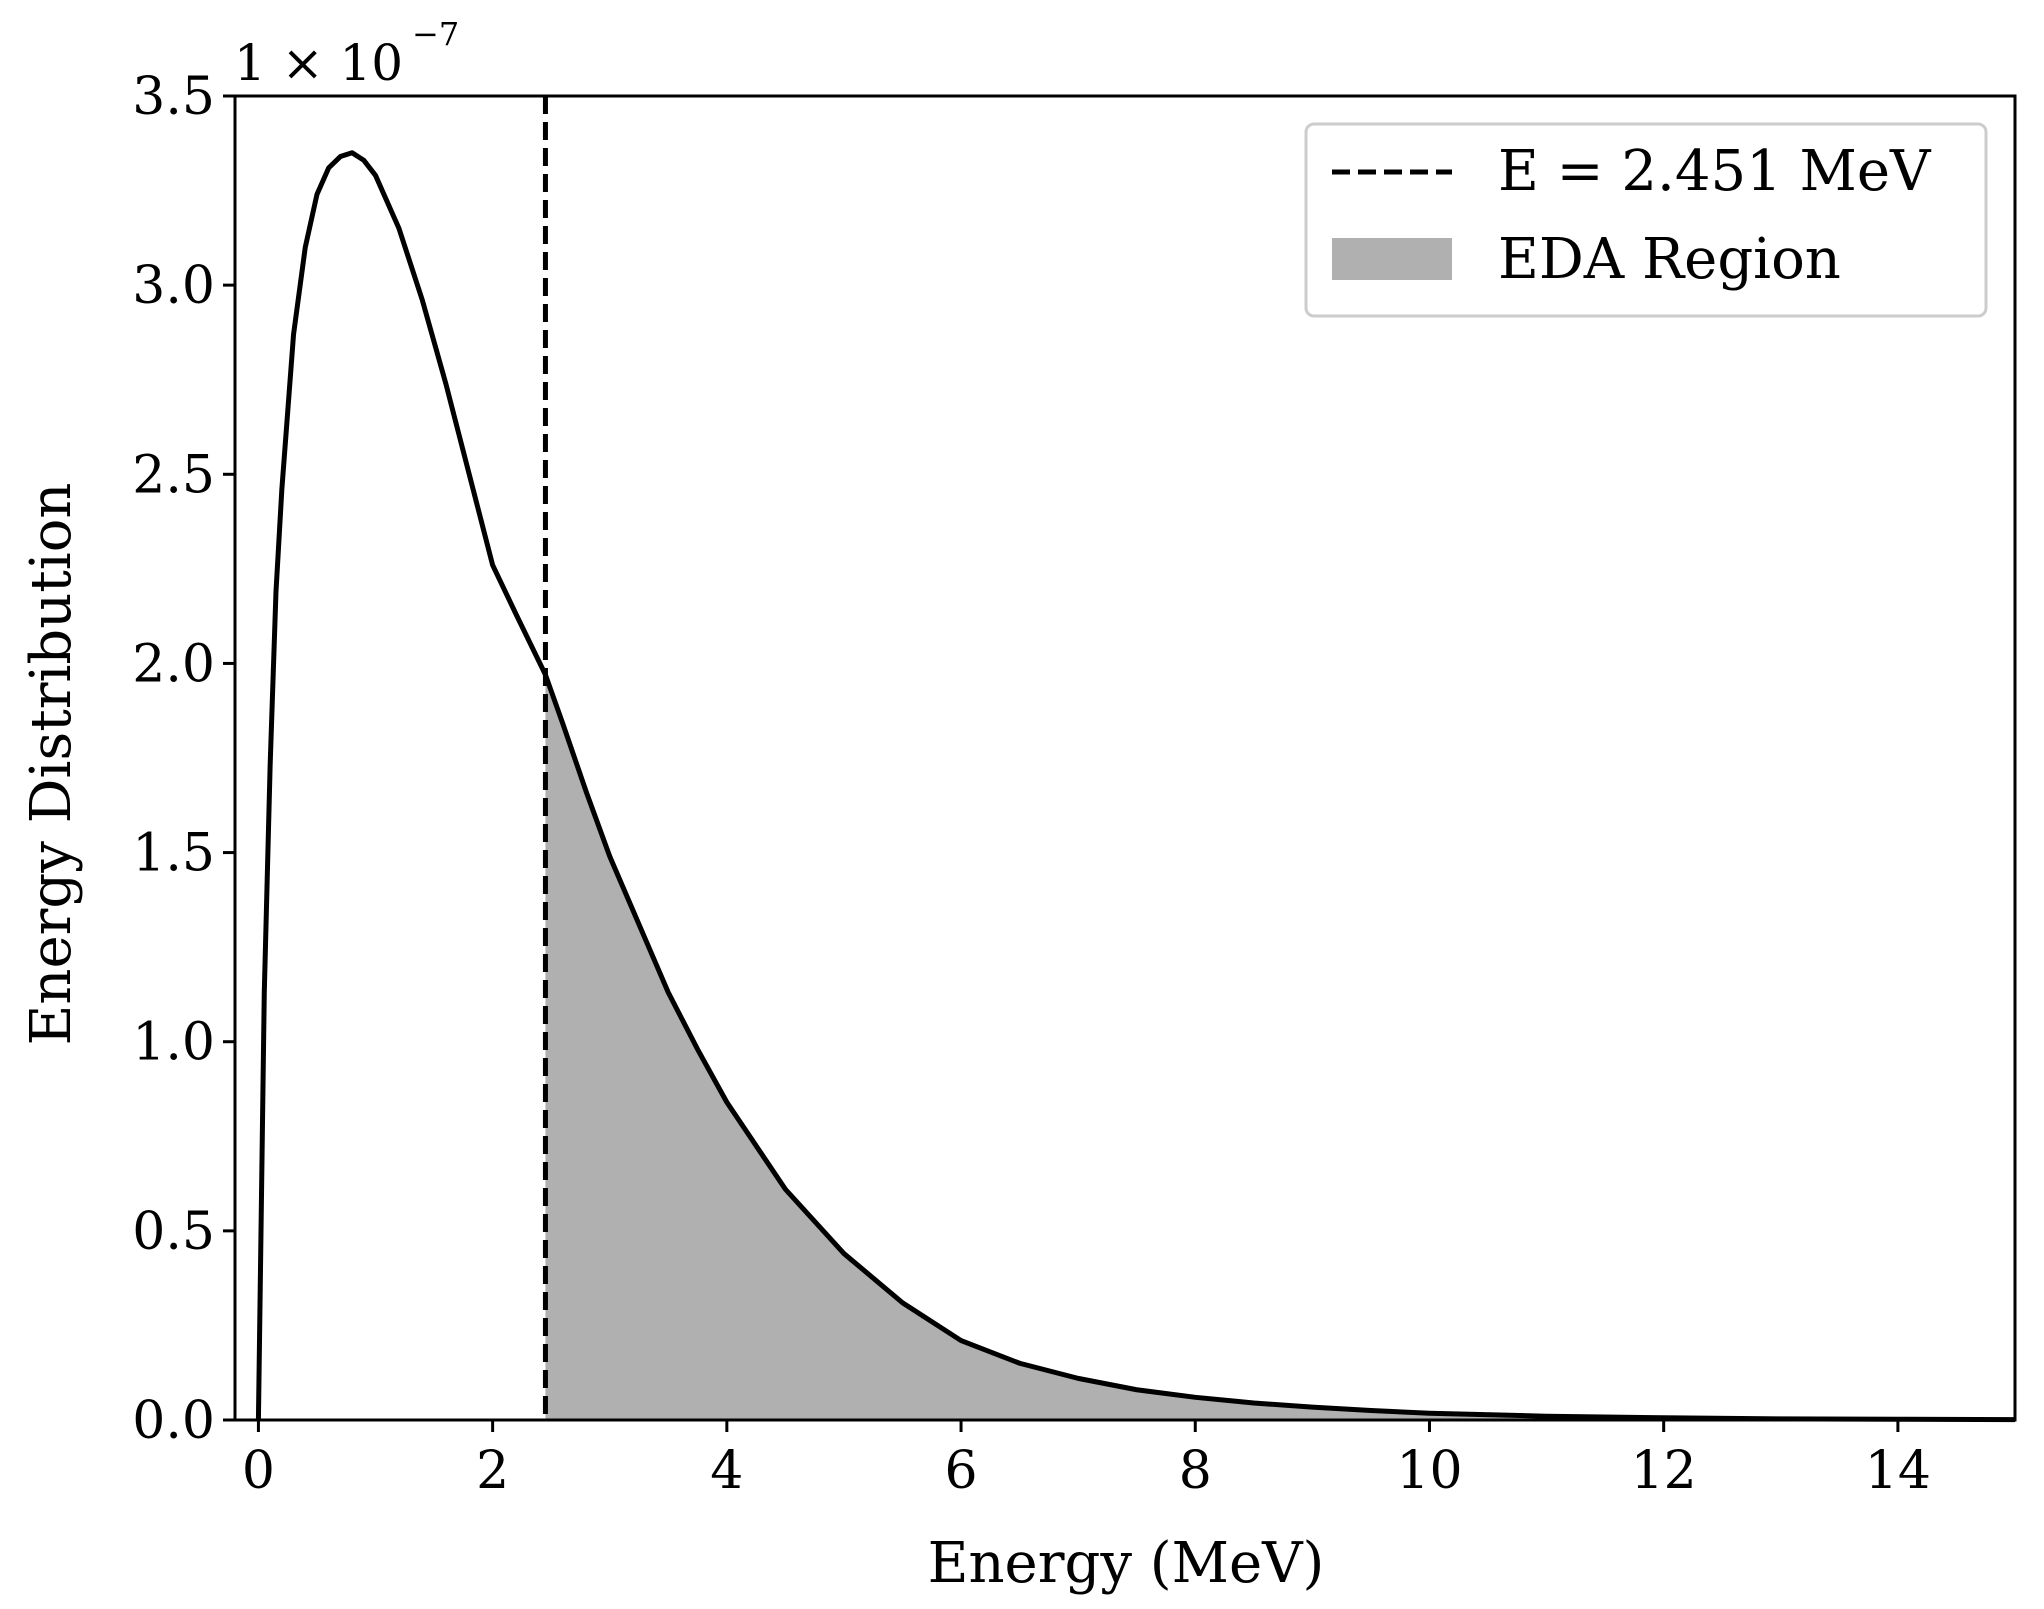 The height and width of the screenshot is (1609, 2044). I want to click on y-tick-label: 0.0, so click(173, 1421).